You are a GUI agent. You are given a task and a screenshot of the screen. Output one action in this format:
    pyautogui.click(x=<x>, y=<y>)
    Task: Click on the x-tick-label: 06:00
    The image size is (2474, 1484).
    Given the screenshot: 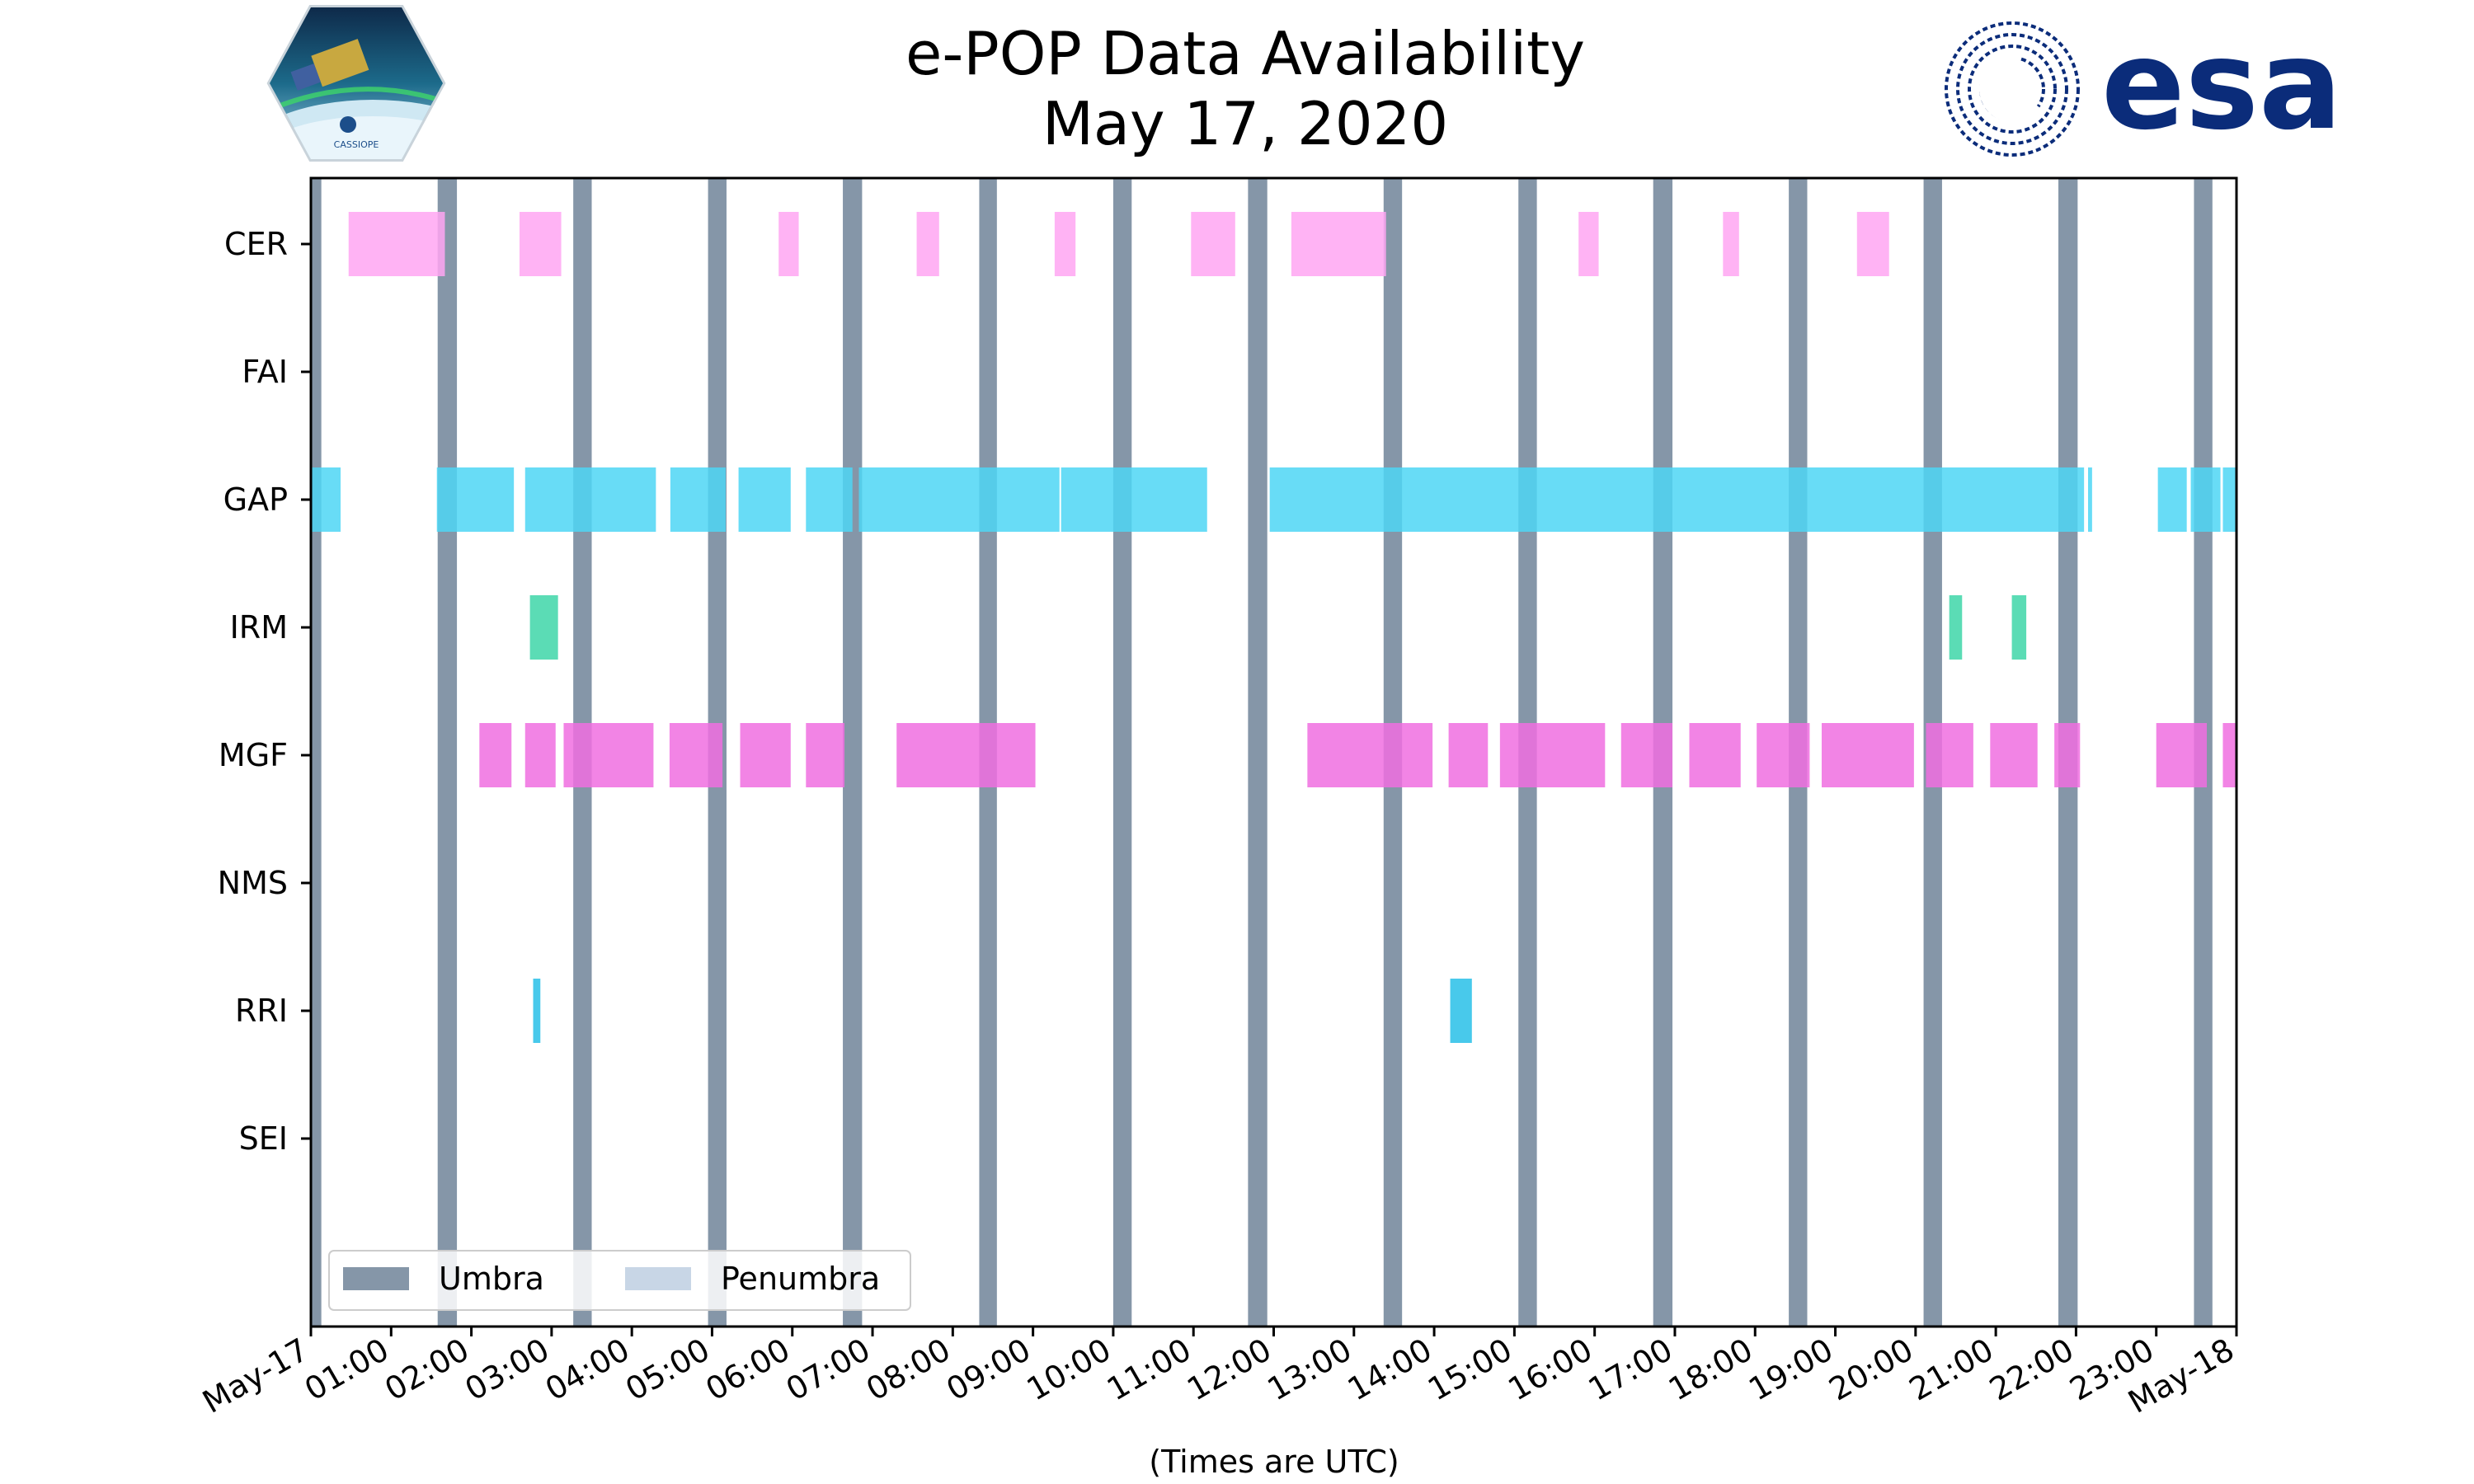 What is the action you would take?
    pyautogui.click(x=747, y=1369)
    